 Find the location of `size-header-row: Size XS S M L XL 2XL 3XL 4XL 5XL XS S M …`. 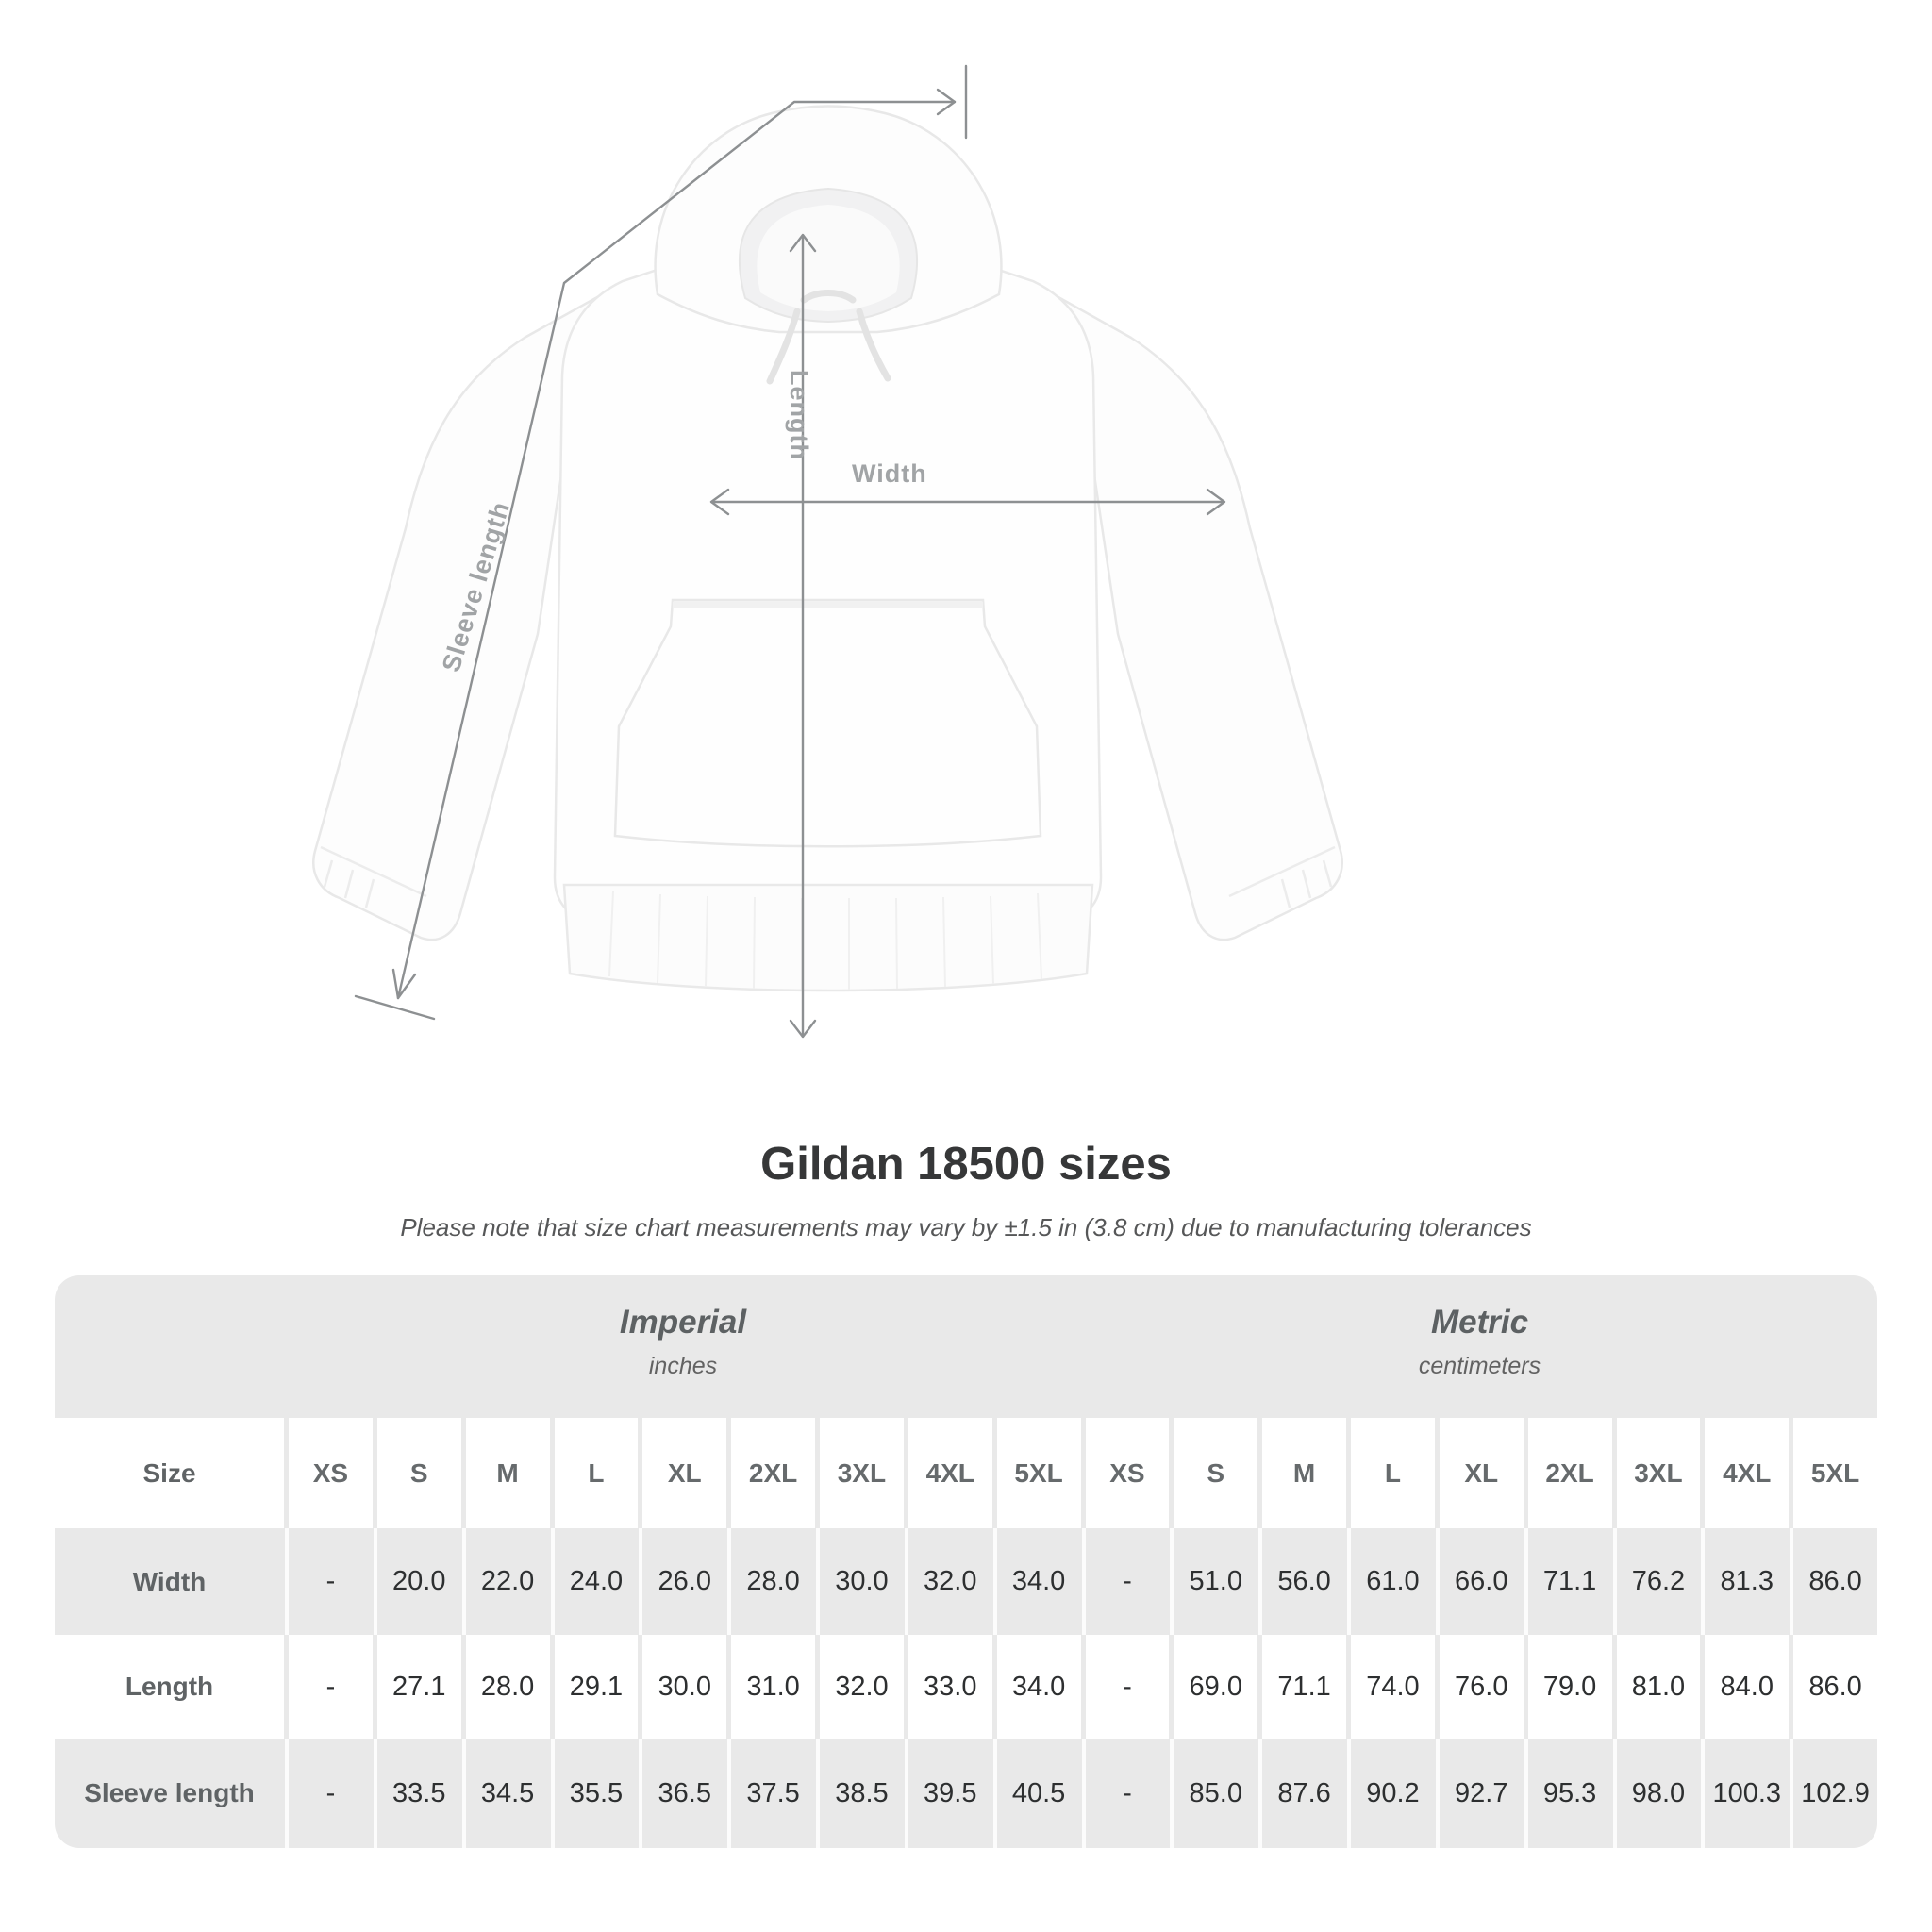

size-header-row: Size XS S M L XL 2XL 3XL 4XL 5XL XS S M … is located at coordinates (966, 1473).